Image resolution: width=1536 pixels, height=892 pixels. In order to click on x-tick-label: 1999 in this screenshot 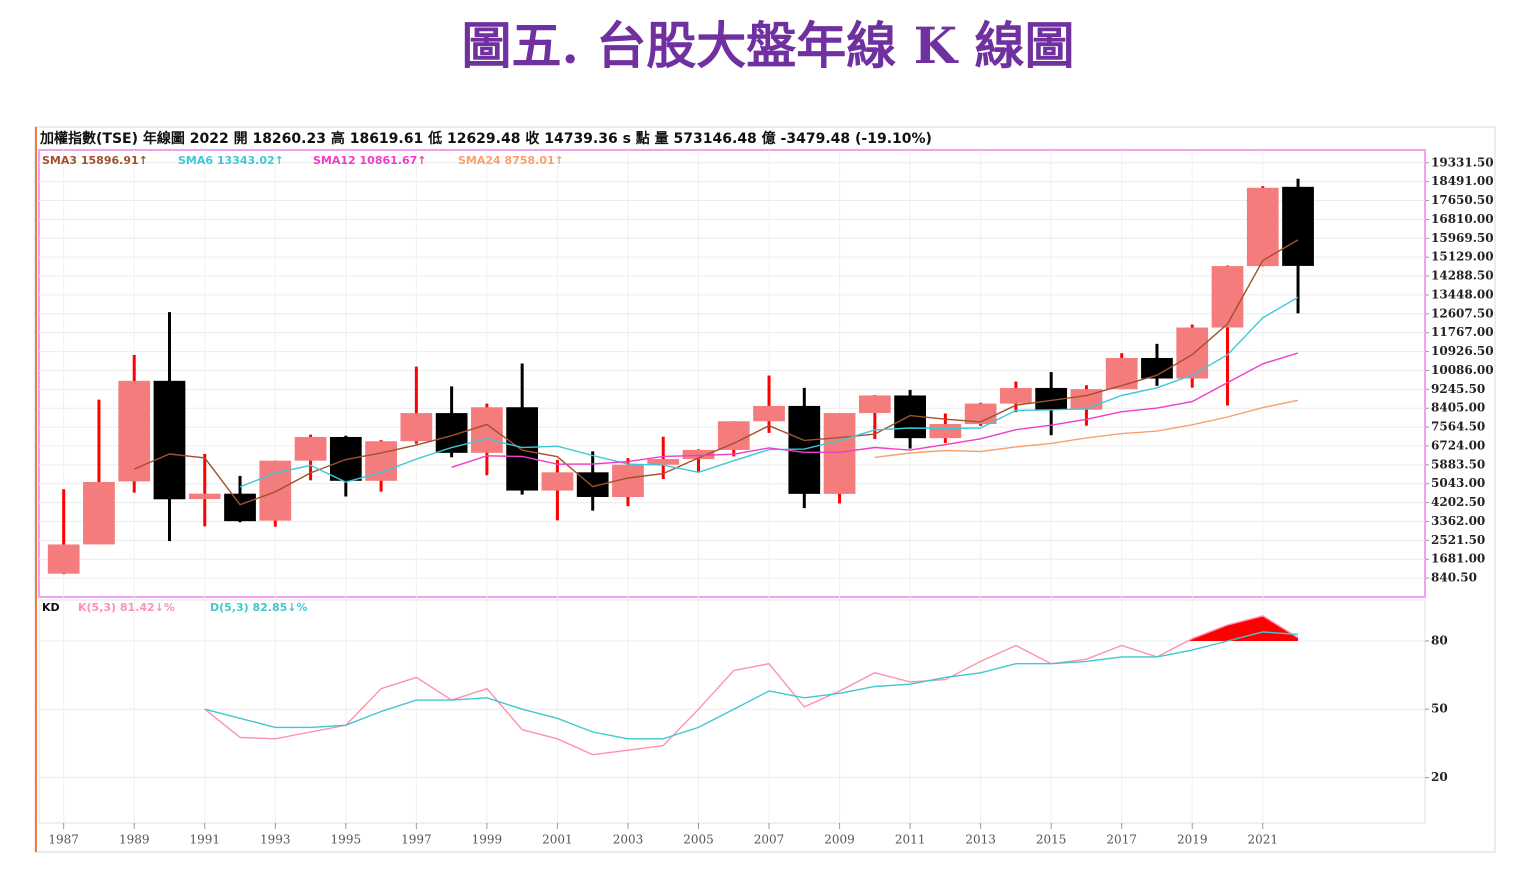, I will do `click(487, 840)`.